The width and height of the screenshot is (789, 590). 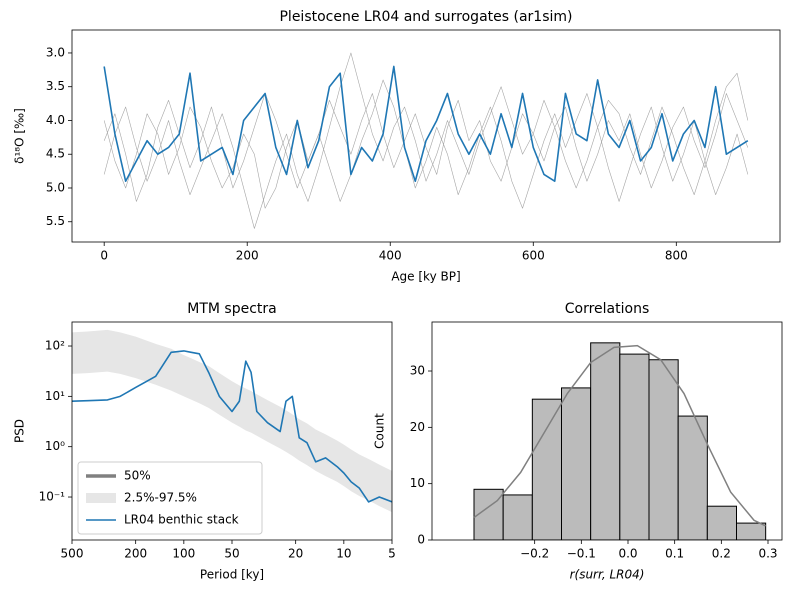 I want to click on x-tick-label: 0.3, so click(x=767, y=554).